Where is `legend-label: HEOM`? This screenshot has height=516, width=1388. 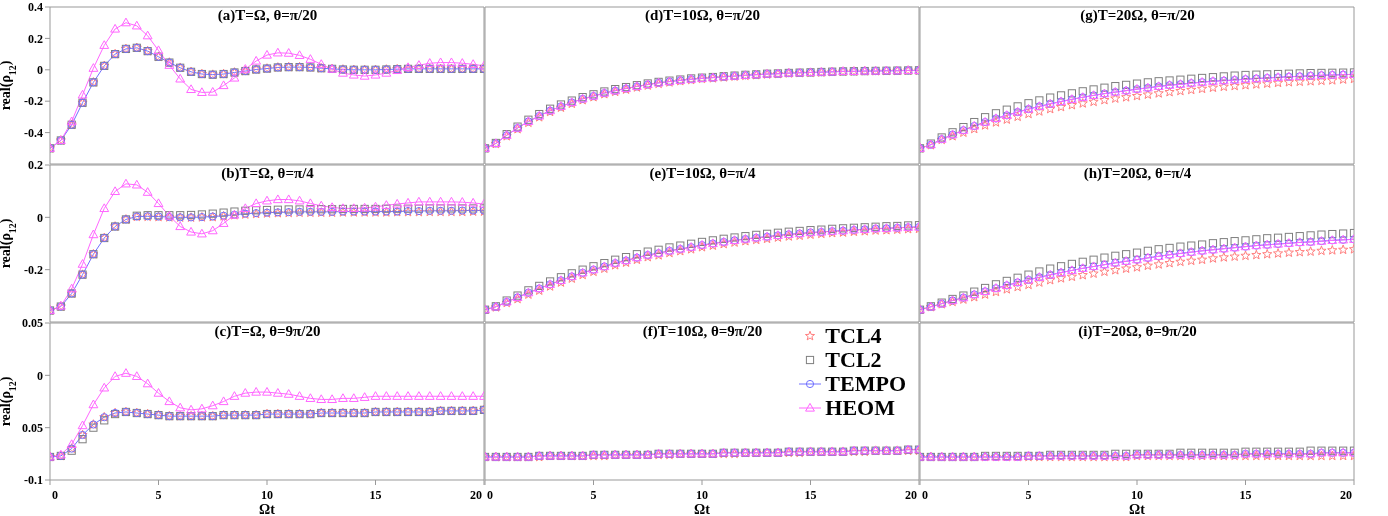 legend-label: HEOM is located at coordinates (860, 407).